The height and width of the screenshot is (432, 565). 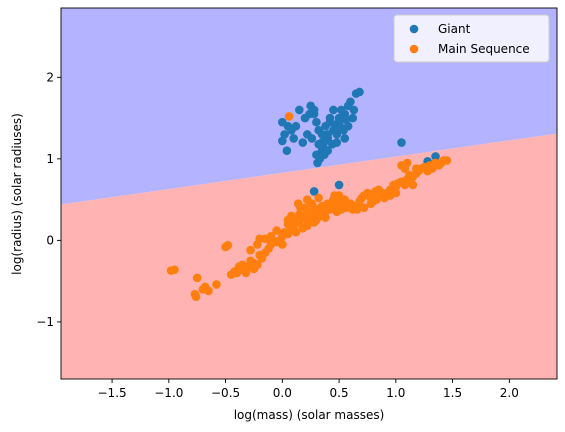 What do you see at coordinates (309, 415) in the screenshot?
I see `x-axis-label: log(mass) (solar masses)` at bounding box center [309, 415].